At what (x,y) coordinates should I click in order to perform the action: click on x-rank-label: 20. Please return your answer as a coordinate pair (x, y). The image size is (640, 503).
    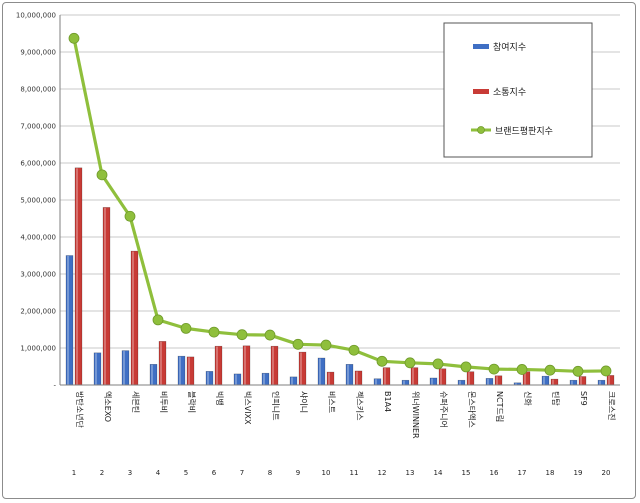
    Looking at the image, I should click on (606, 473).